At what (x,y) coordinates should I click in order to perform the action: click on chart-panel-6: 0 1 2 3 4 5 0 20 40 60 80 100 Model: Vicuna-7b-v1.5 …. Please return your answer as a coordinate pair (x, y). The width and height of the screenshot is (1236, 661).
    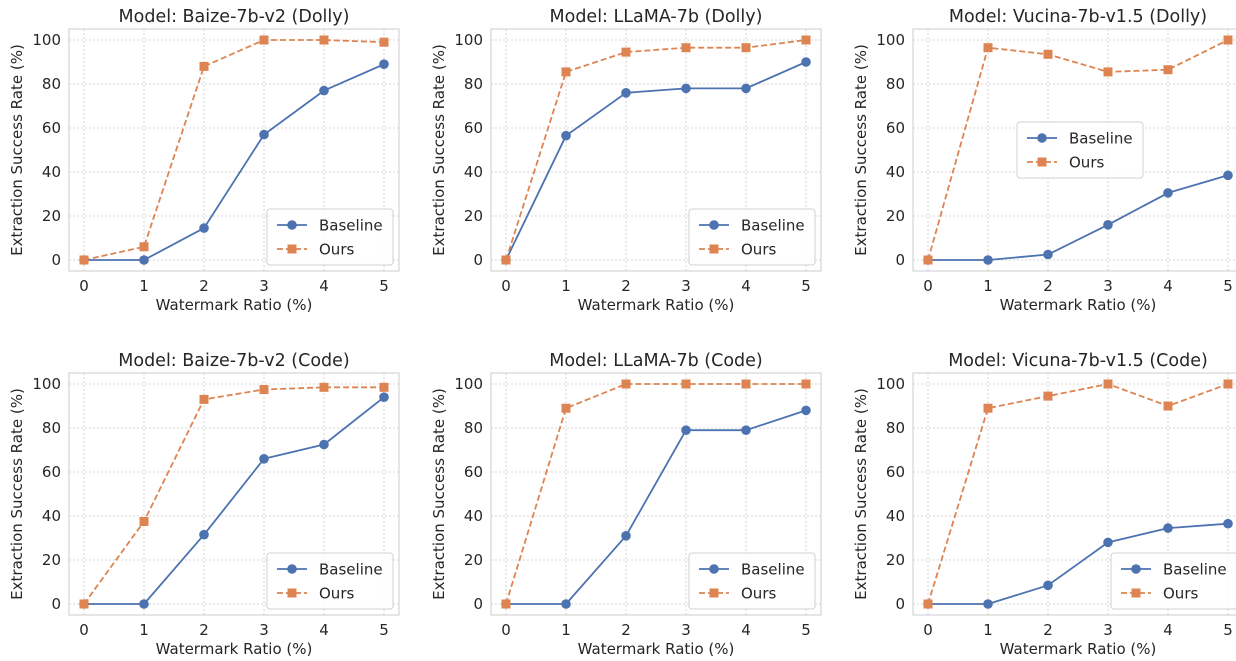
    Looking at the image, I should click on (1044, 504).